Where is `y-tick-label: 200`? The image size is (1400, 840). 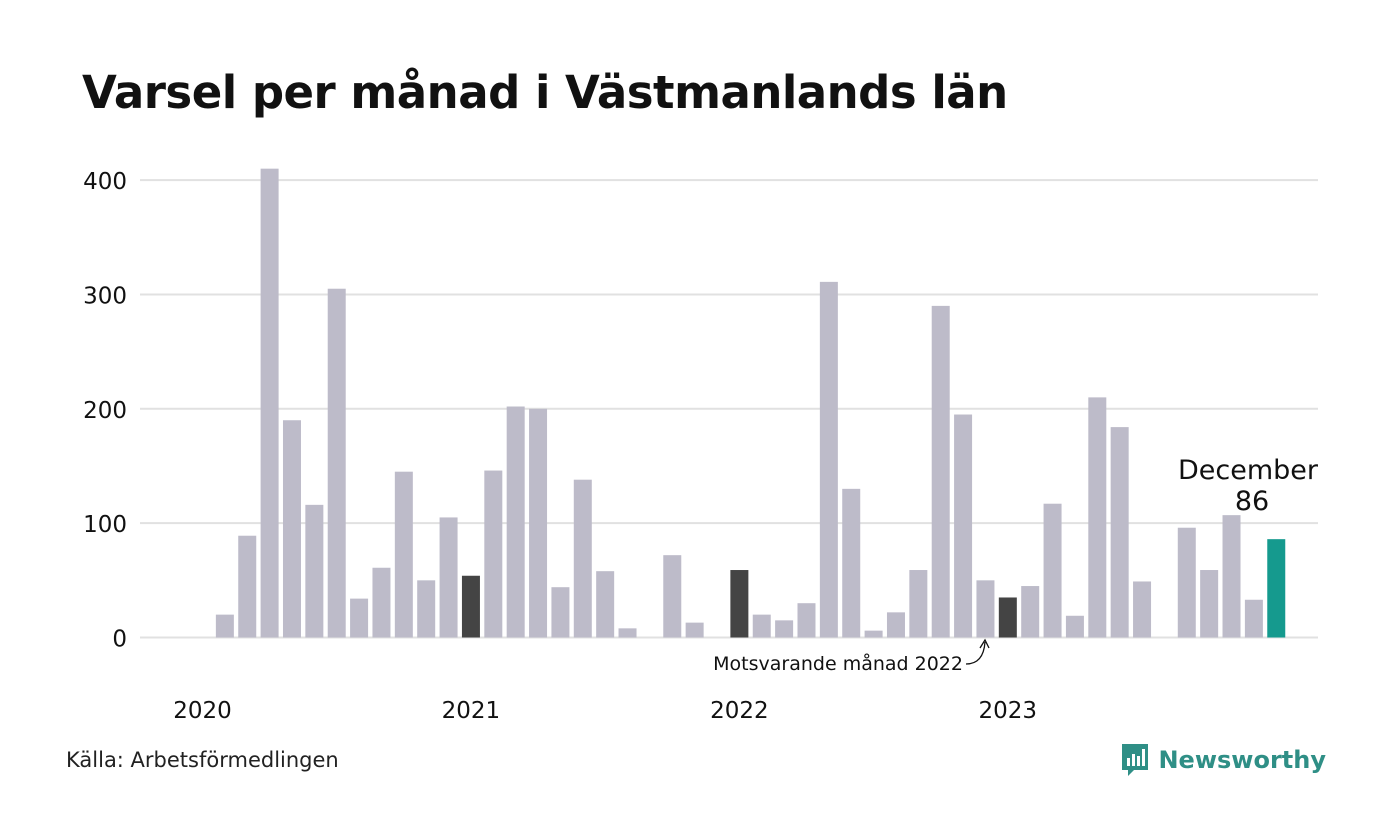 y-tick-label: 200 is located at coordinates (105, 411).